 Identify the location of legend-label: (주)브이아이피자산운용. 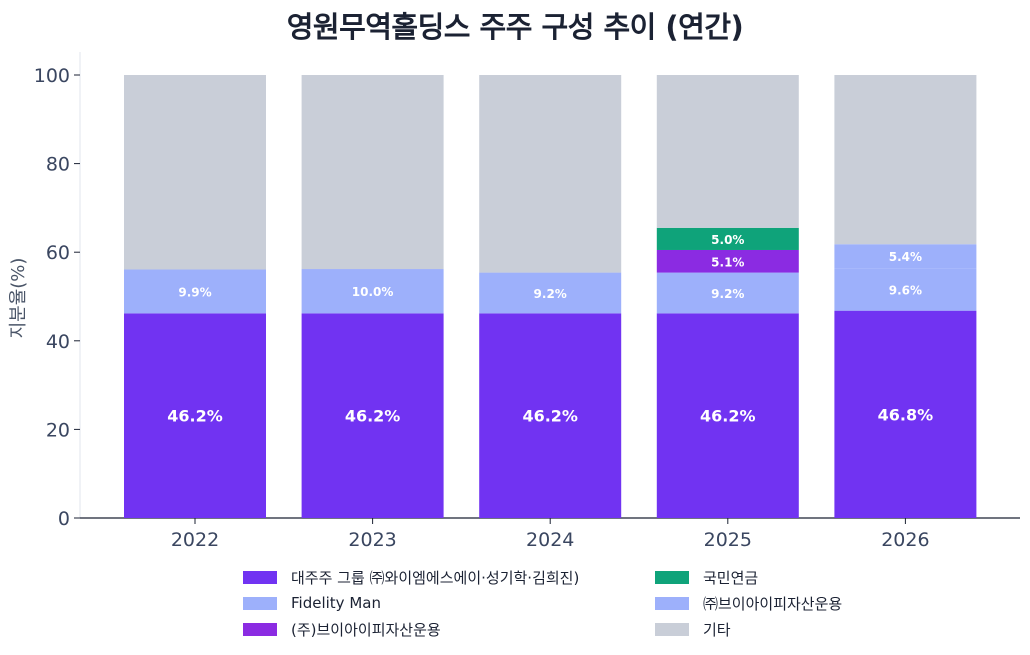
(366, 629).